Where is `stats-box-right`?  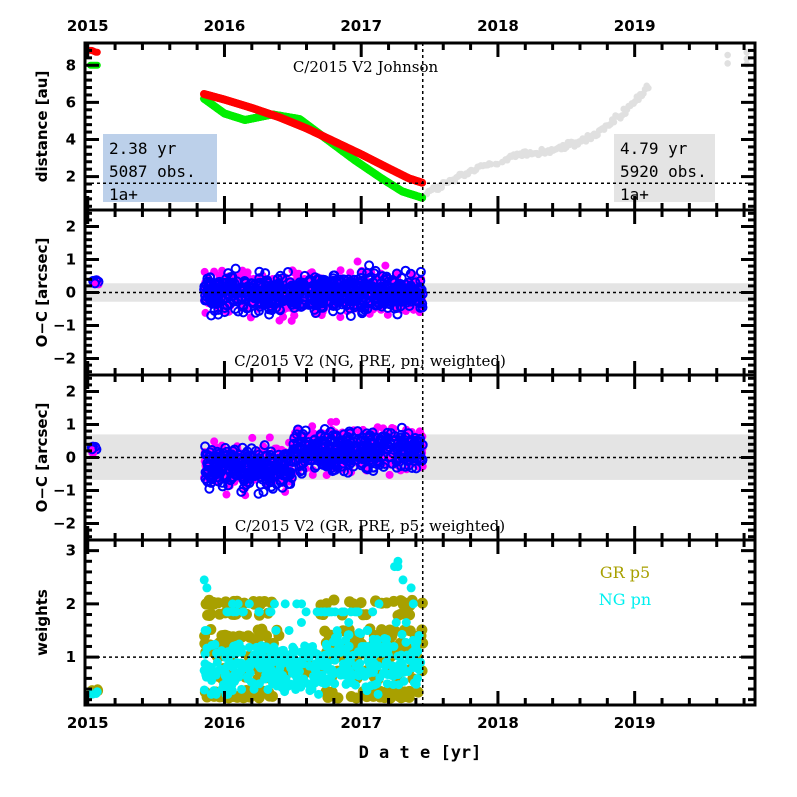 stats-box-right is located at coordinates (664, 168).